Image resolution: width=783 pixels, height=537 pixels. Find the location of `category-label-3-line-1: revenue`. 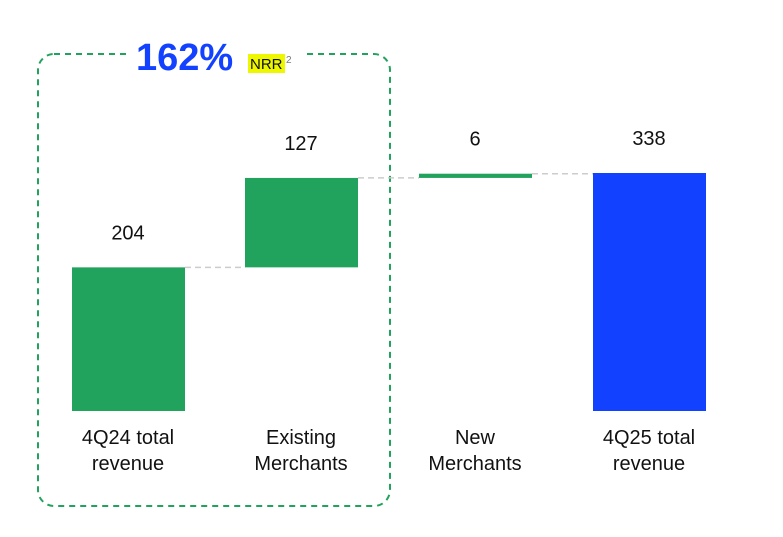

category-label-3-line-1: revenue is located at coordinates (649, 464).